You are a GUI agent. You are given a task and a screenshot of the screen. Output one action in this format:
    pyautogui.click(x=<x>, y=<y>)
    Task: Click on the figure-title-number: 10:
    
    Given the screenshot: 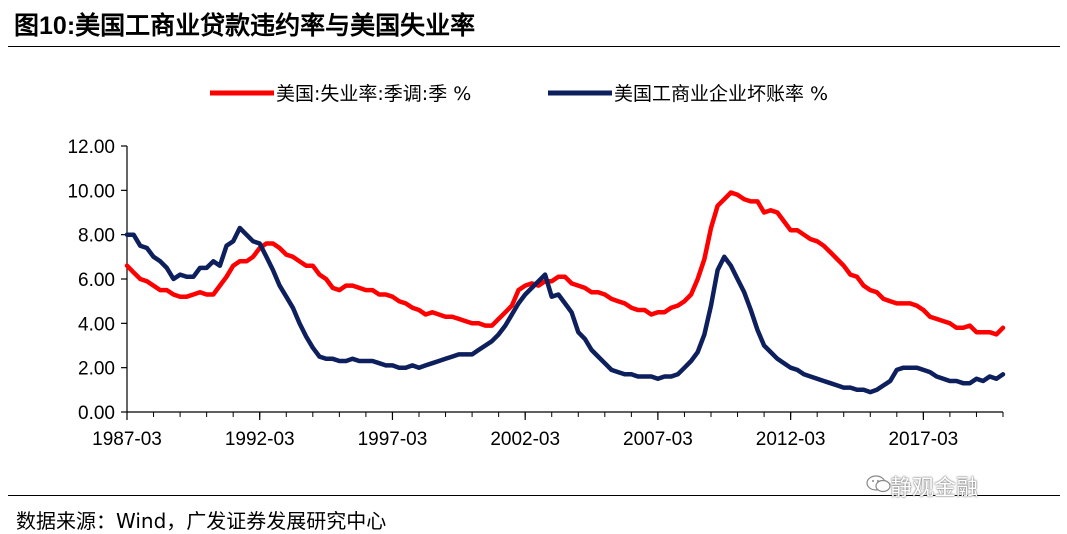 What is the action you would take?
    pyautogui.click(x=57, y=26)
    